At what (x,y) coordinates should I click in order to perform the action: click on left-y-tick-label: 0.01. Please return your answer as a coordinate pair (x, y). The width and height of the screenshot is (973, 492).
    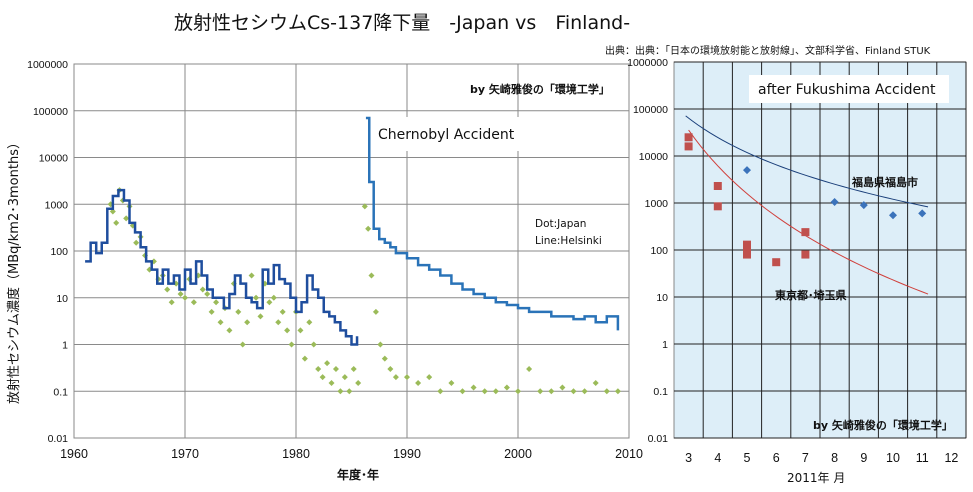
    Looking at the image, I should click on (58, 439).